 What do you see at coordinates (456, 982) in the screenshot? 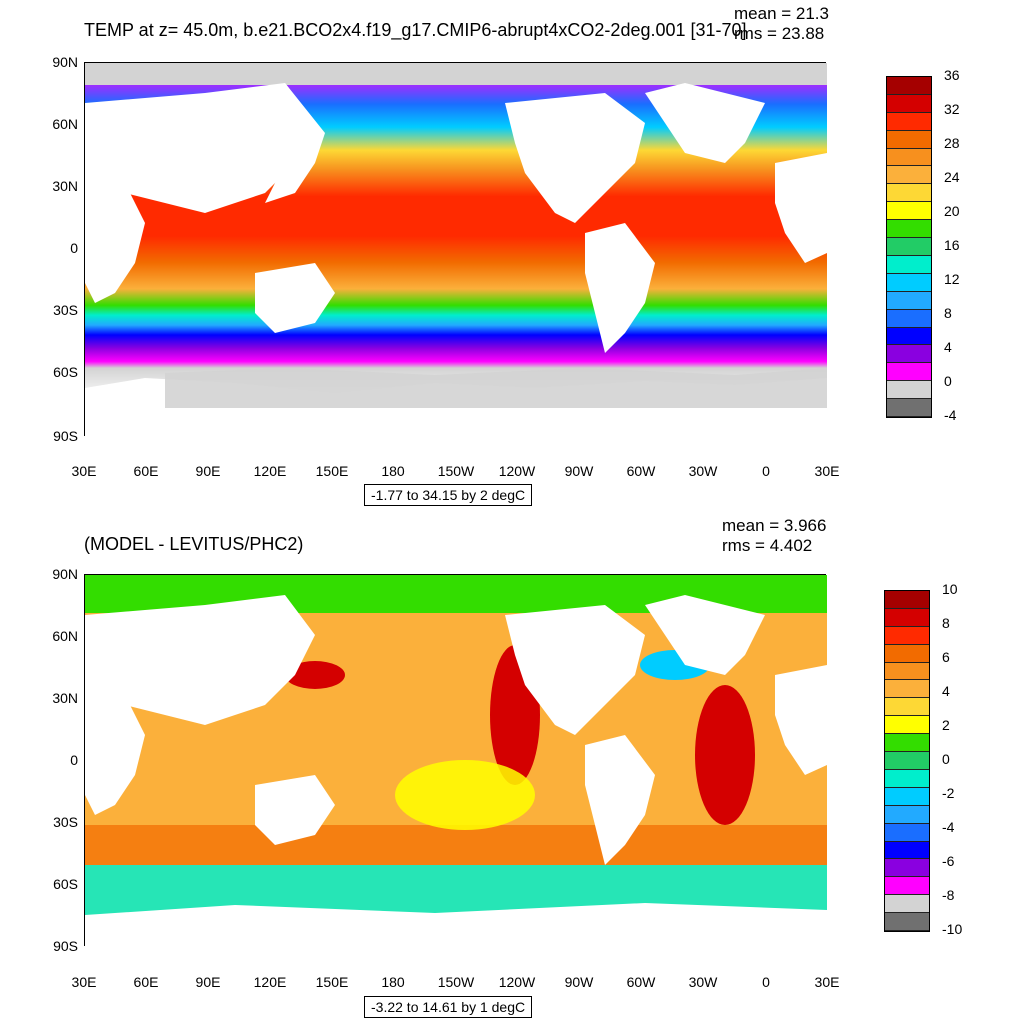
I see `panel2-xlabel: 150W` at bounding box center [456, 982].